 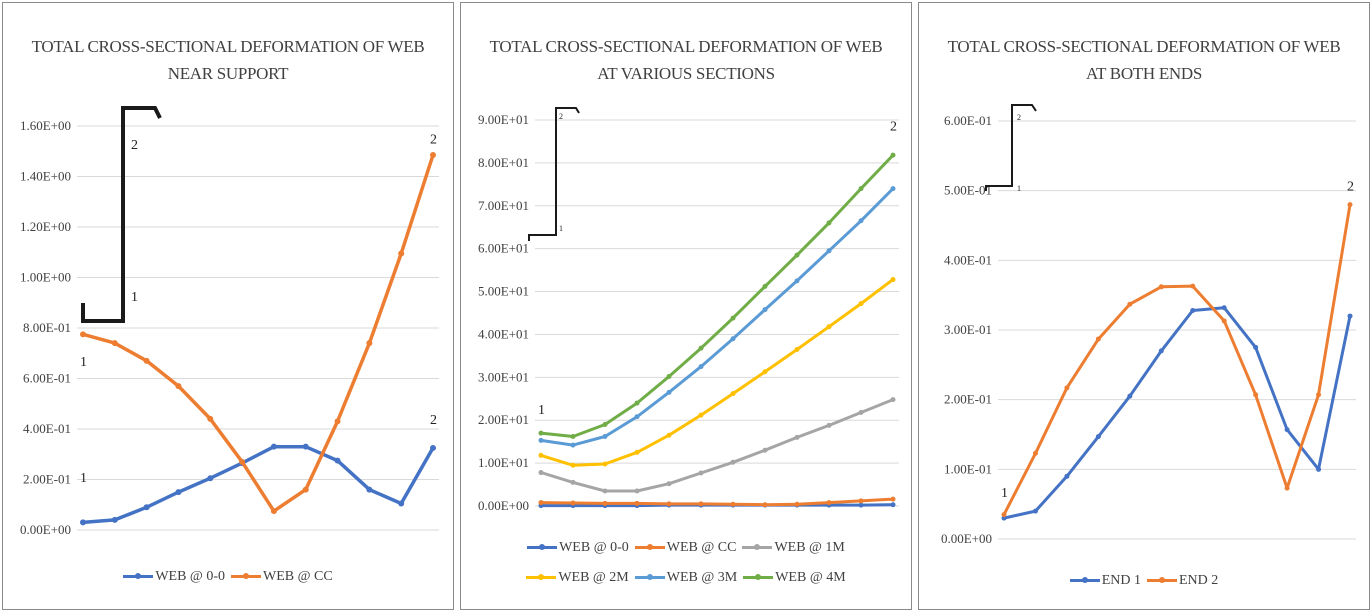 What do you see at coordinates (1199, 580) in the screenshot?
I see `legend-label: END 2` at bounding box center [1199, 580].